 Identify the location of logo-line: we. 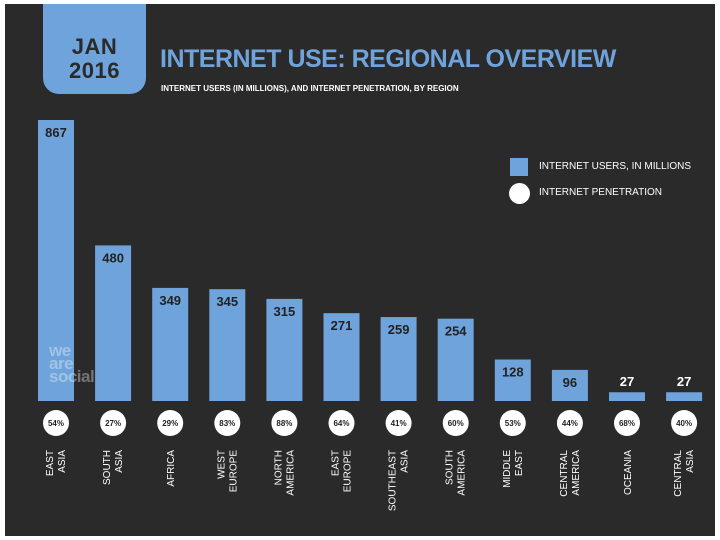
(60, 350).